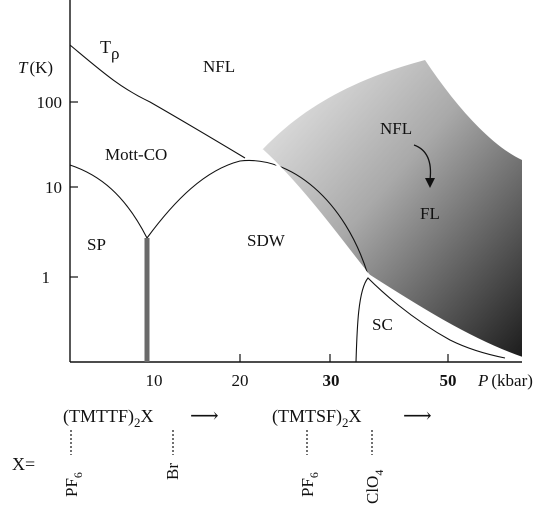 This screenshot has height=508, width=540. I want to click on t-rho-line, so click(157, 101).